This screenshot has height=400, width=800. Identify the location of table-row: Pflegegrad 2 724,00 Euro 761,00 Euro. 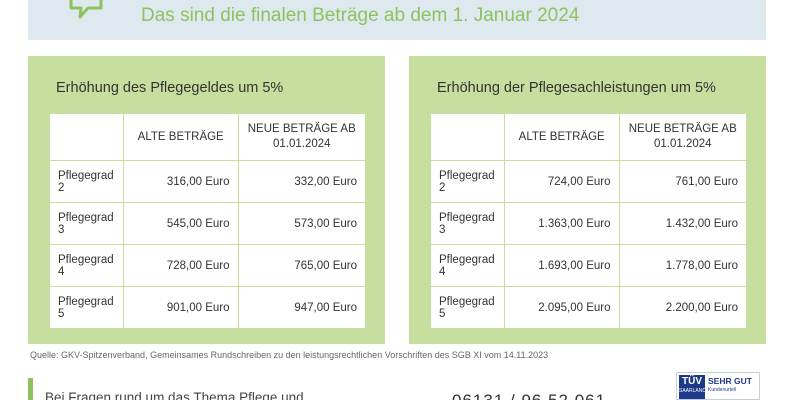
(588, 181).